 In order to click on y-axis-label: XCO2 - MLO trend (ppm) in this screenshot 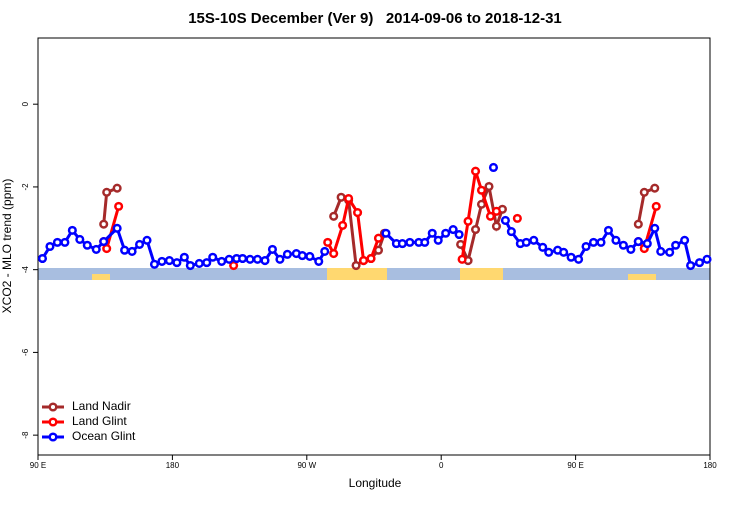, I will do `click(7, 246)`.